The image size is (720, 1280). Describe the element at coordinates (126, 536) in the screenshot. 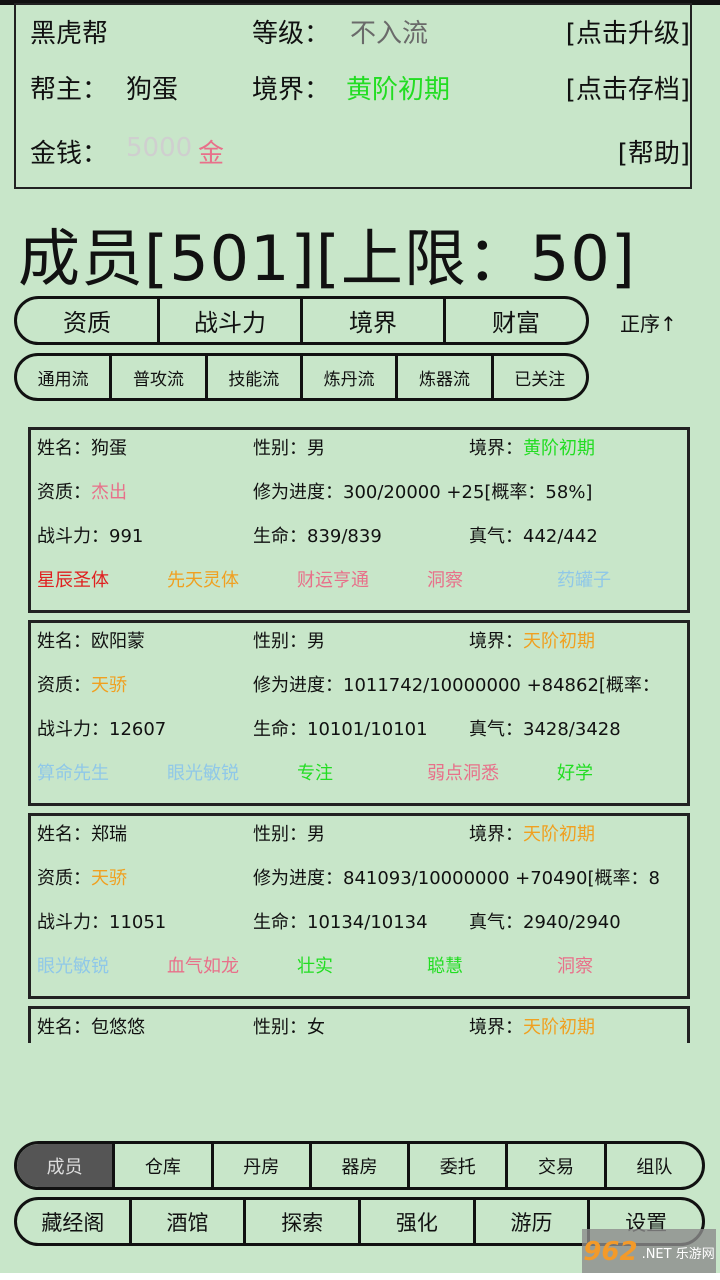

I see `member-power-value: 991` at that location.